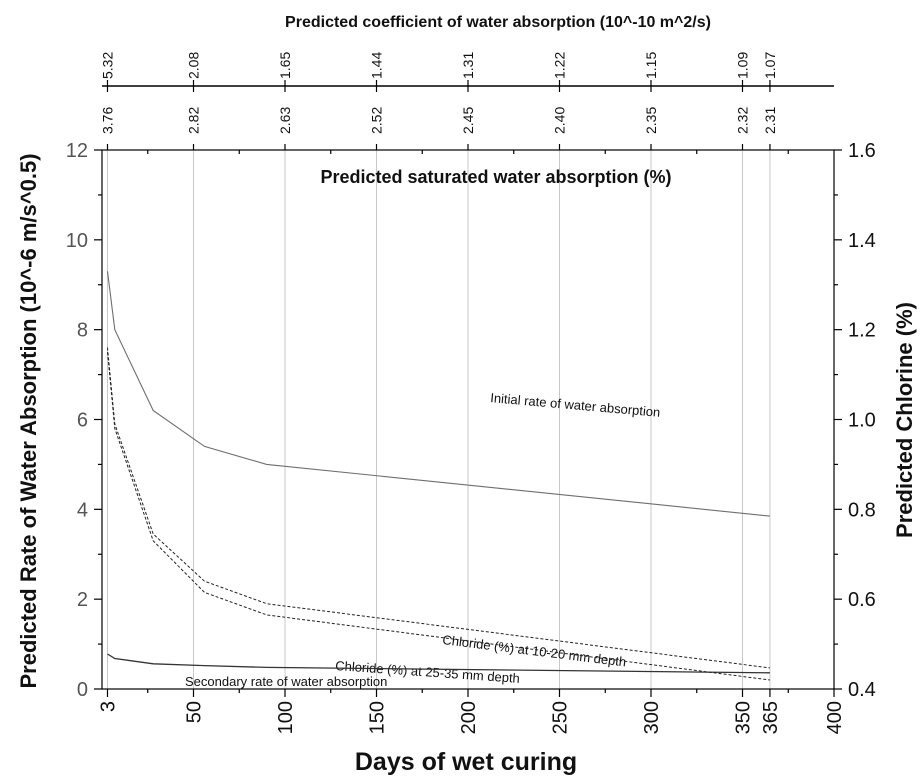  I want to click on coefficient-tick-label: 5.32, so click(107, 65).